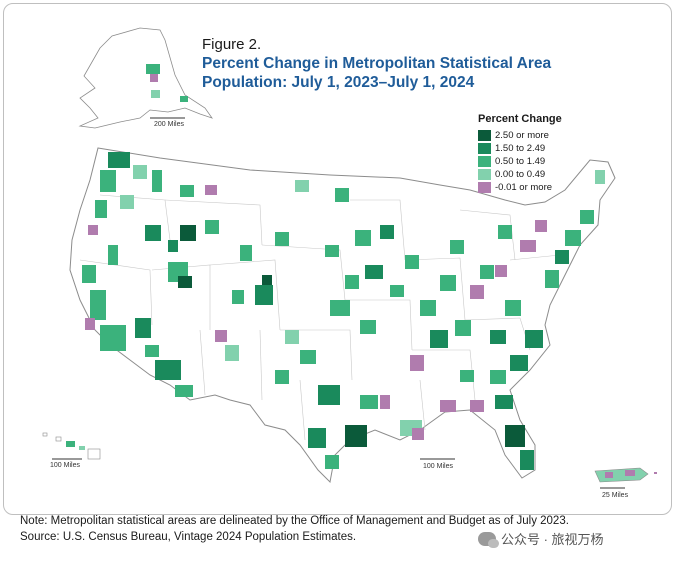 The image size is (677, 565). What do you see at coordinates (625, 483) in the screenshot?
I see `puerto-rico-inset: 25 Miles` at bounding box center [625, 483].